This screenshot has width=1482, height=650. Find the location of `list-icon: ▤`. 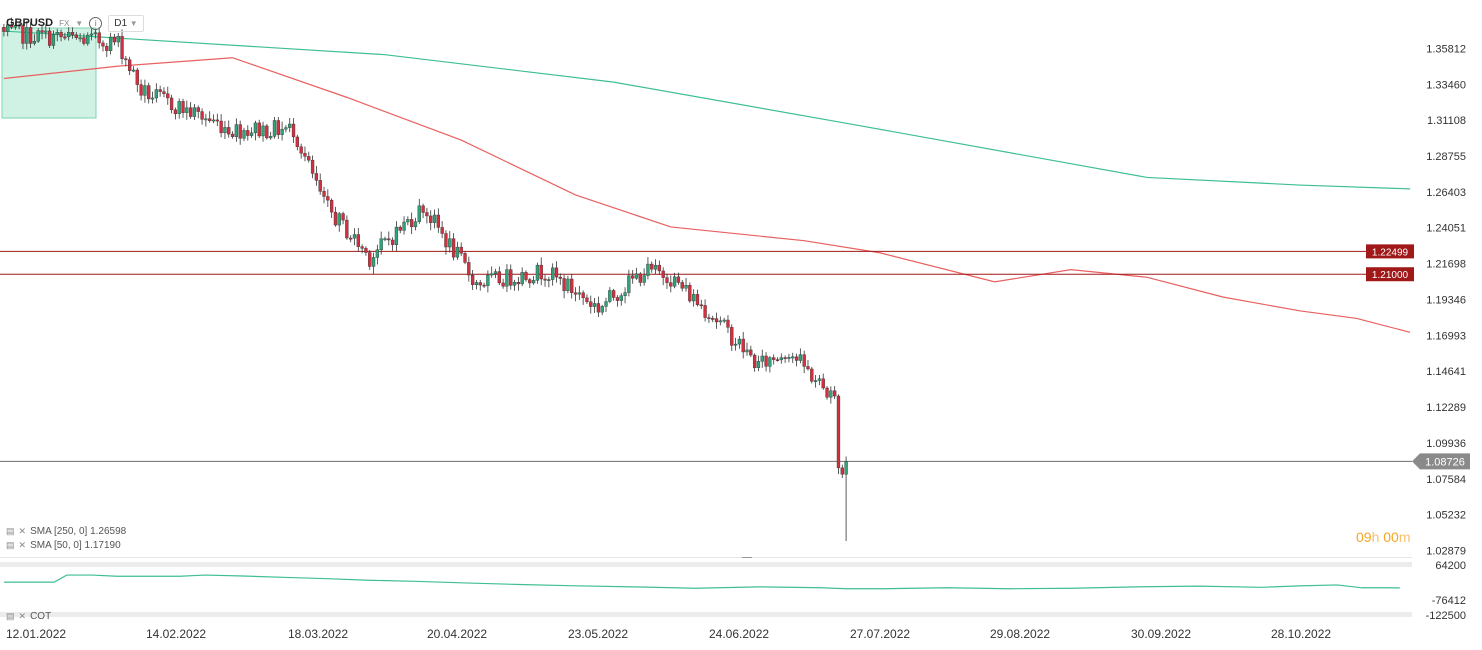

list-icon: ▤ is located at coordinates (10, 545).